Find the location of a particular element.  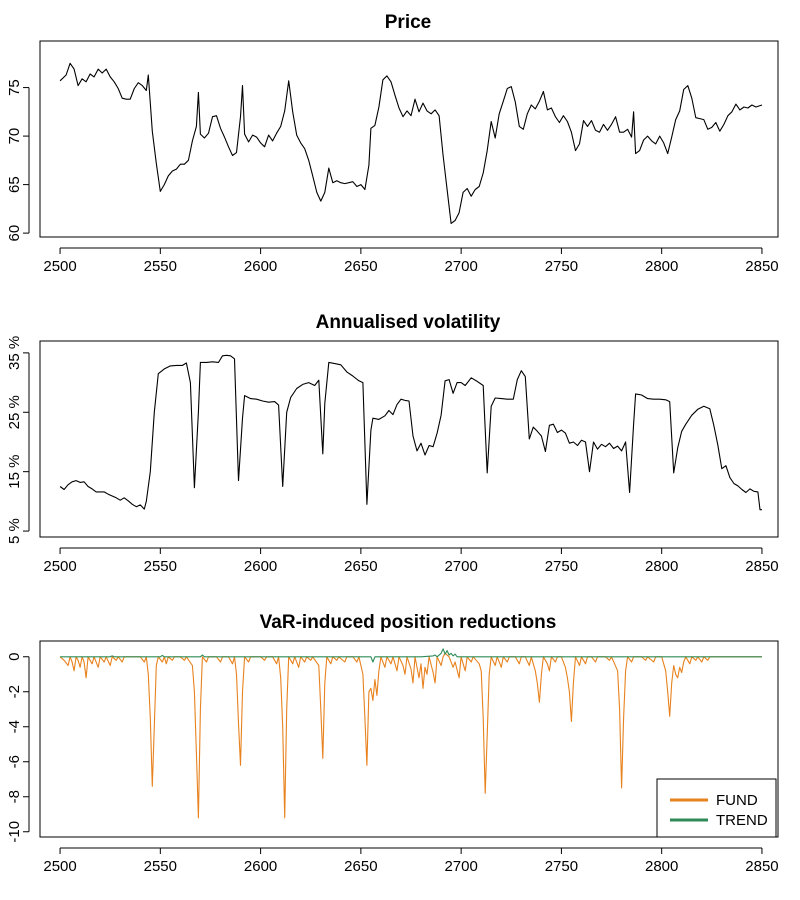

price-y-tick-label: 65 is located at coordinates (14, 184).